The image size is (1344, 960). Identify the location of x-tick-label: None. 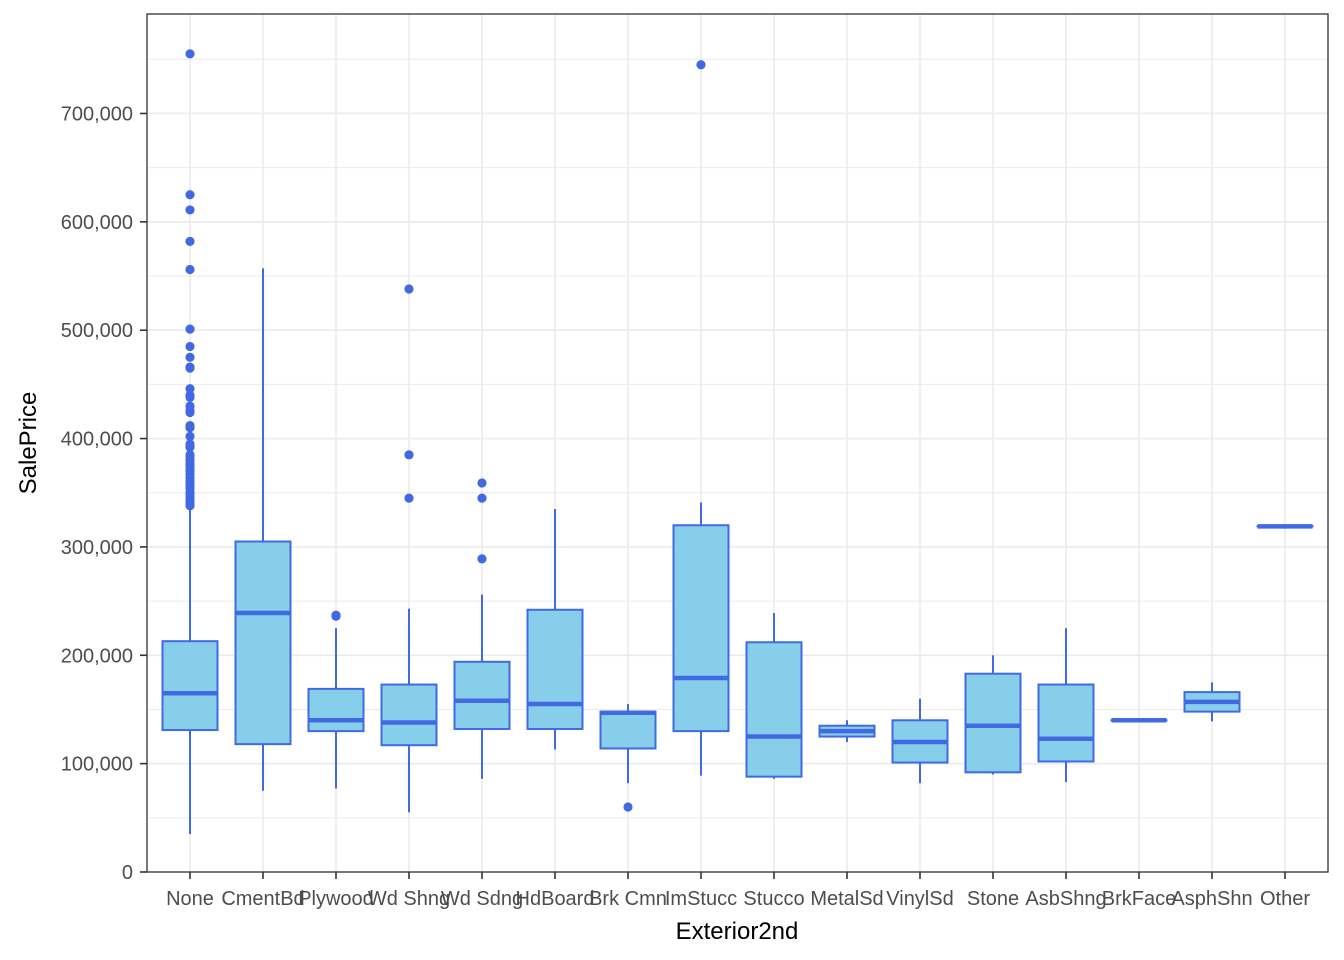
(190, 899).